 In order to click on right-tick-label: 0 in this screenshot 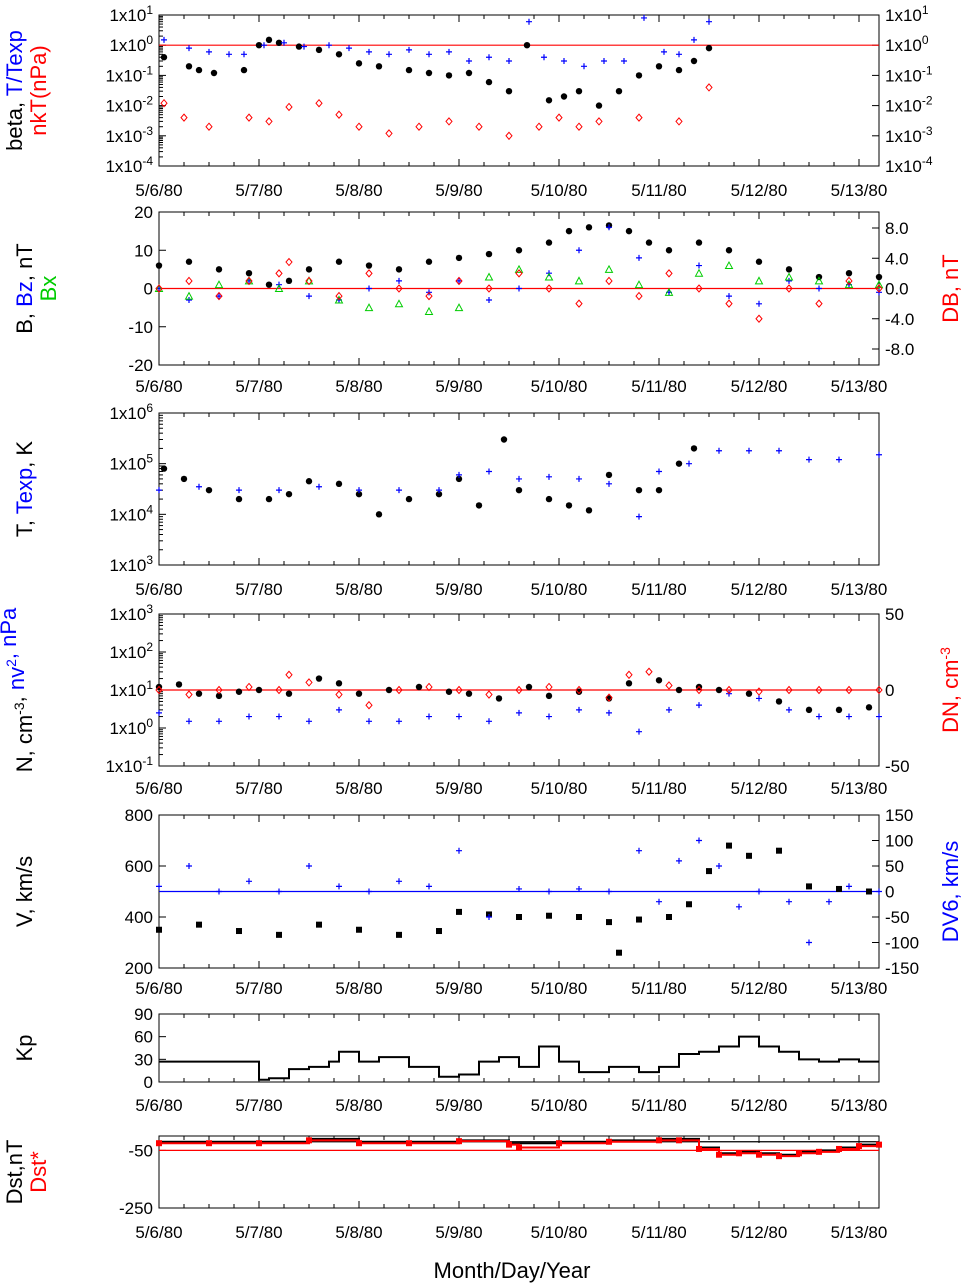, I will do `click(889, 892)`.